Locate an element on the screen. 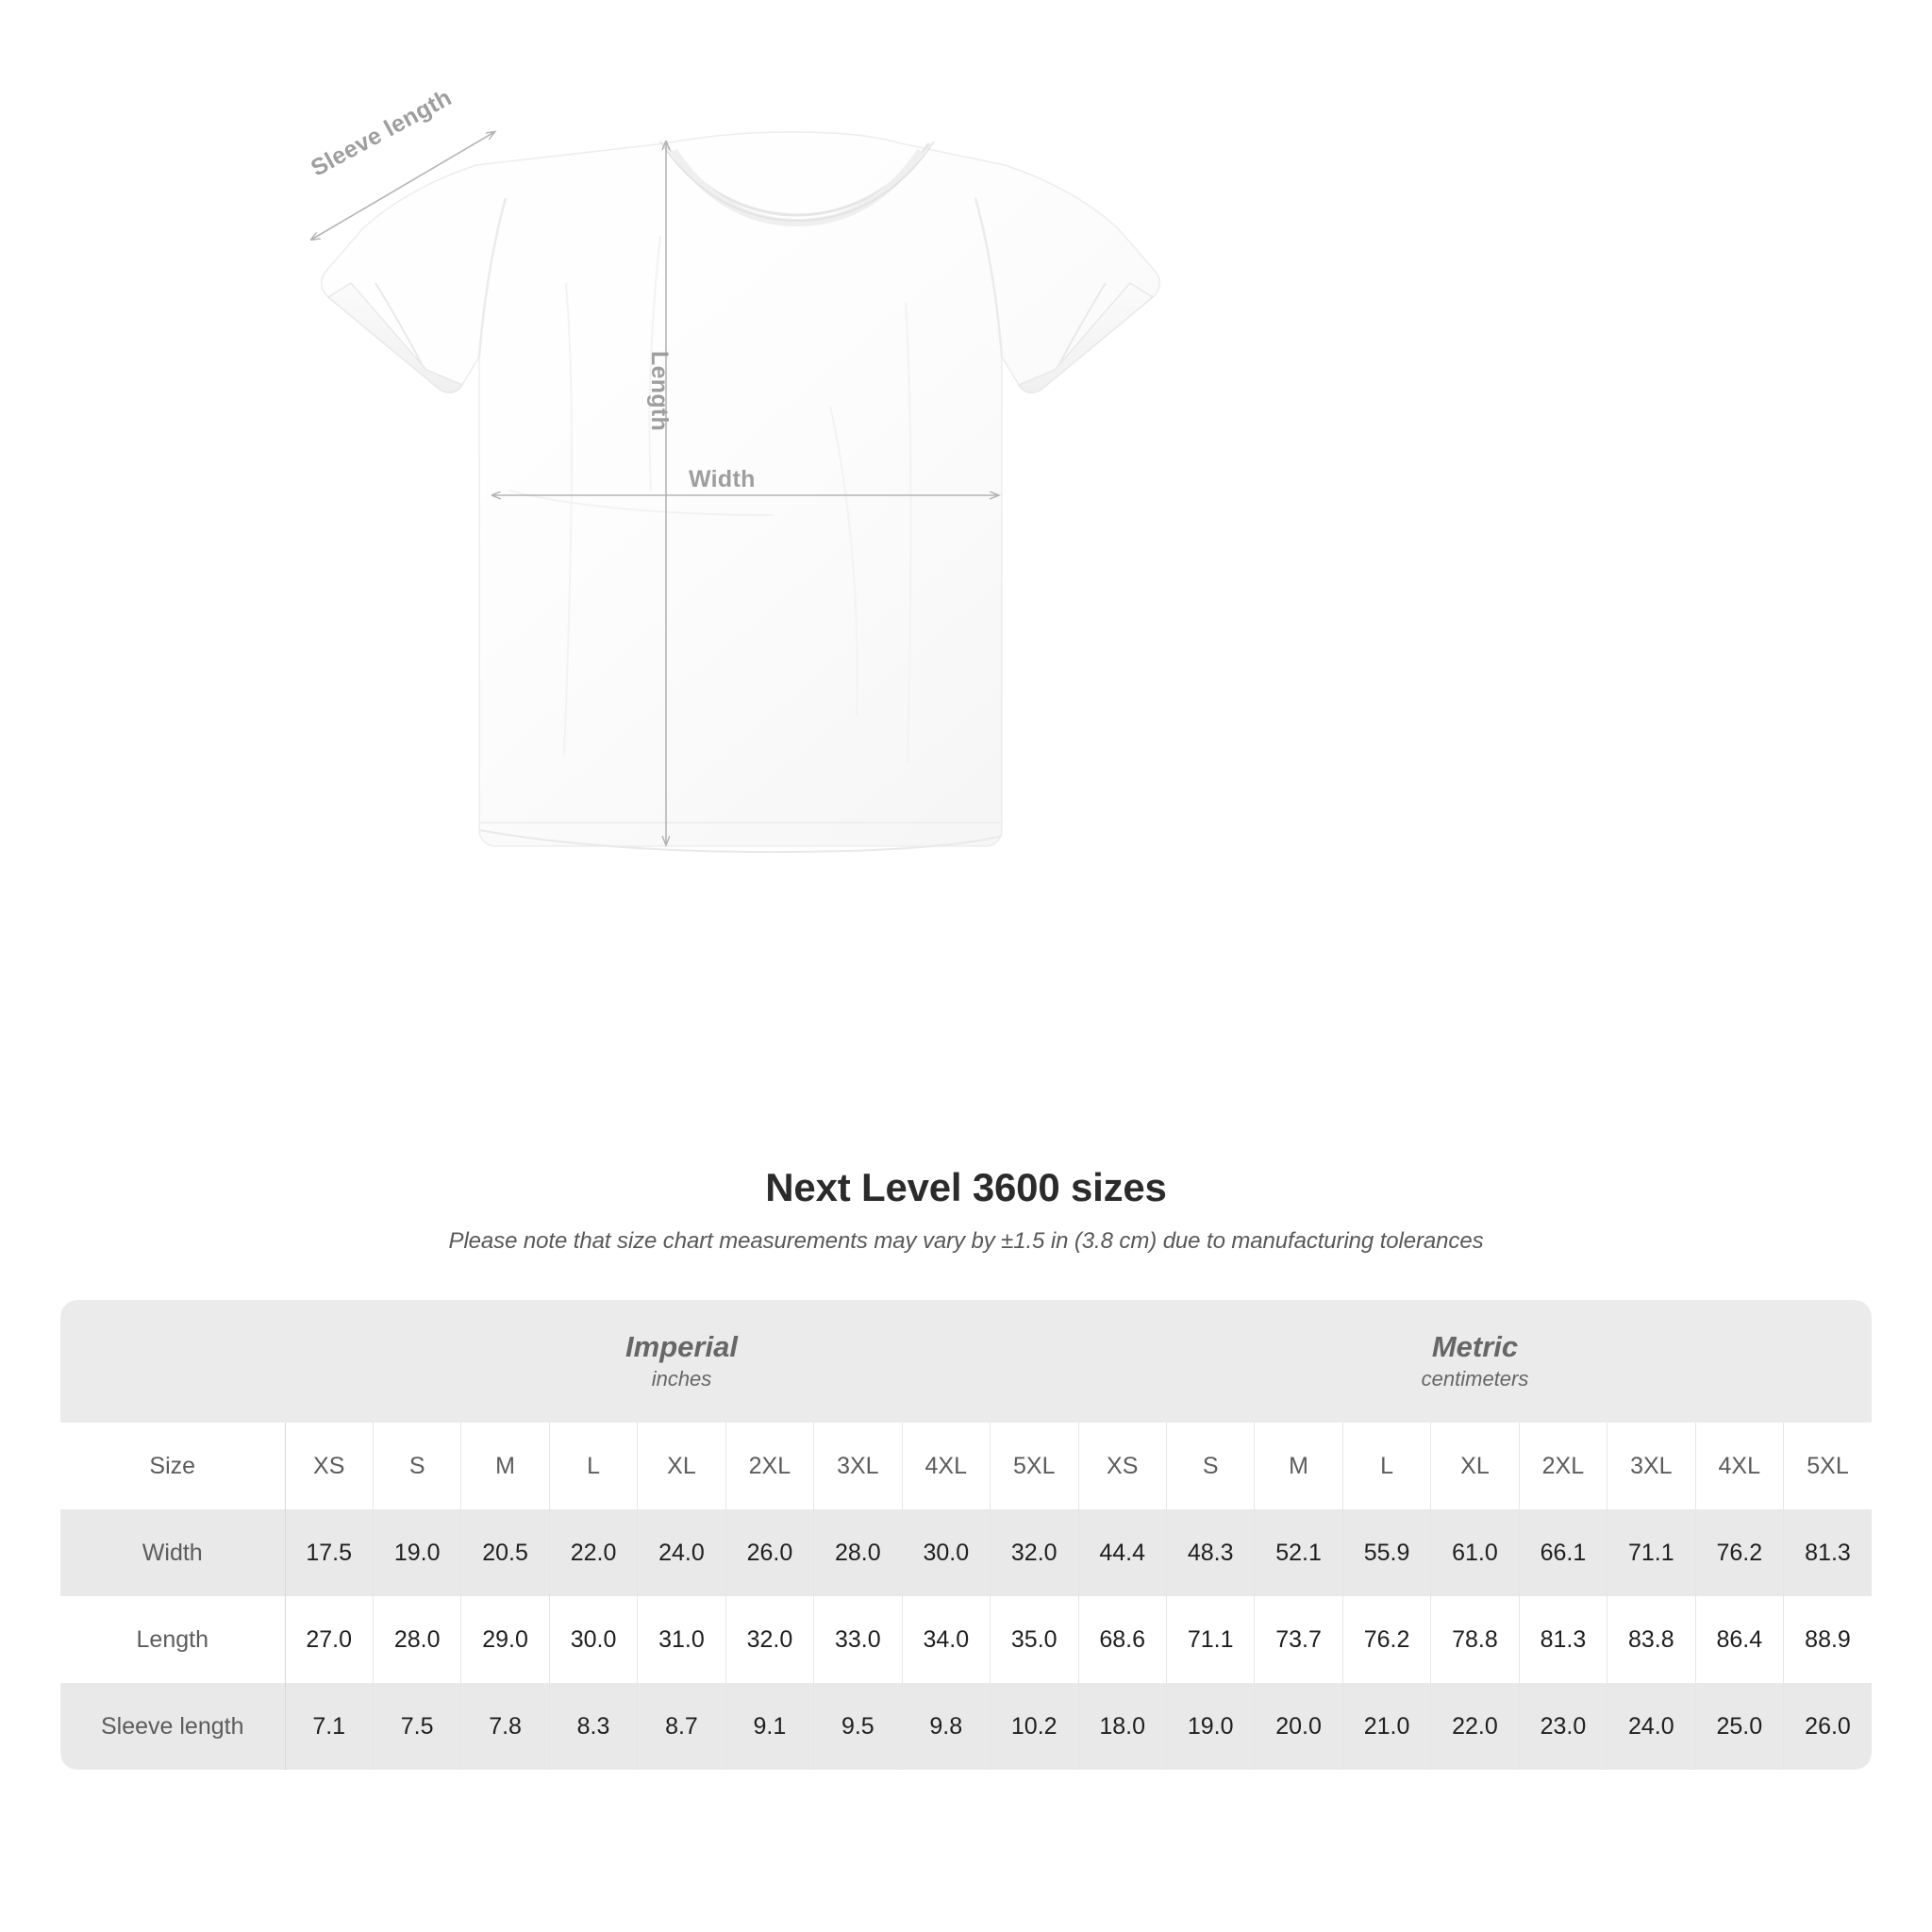 This screenshot has width=1932, height=1932. size-header-m-metric: M is located at coordinates (1299, 1466).